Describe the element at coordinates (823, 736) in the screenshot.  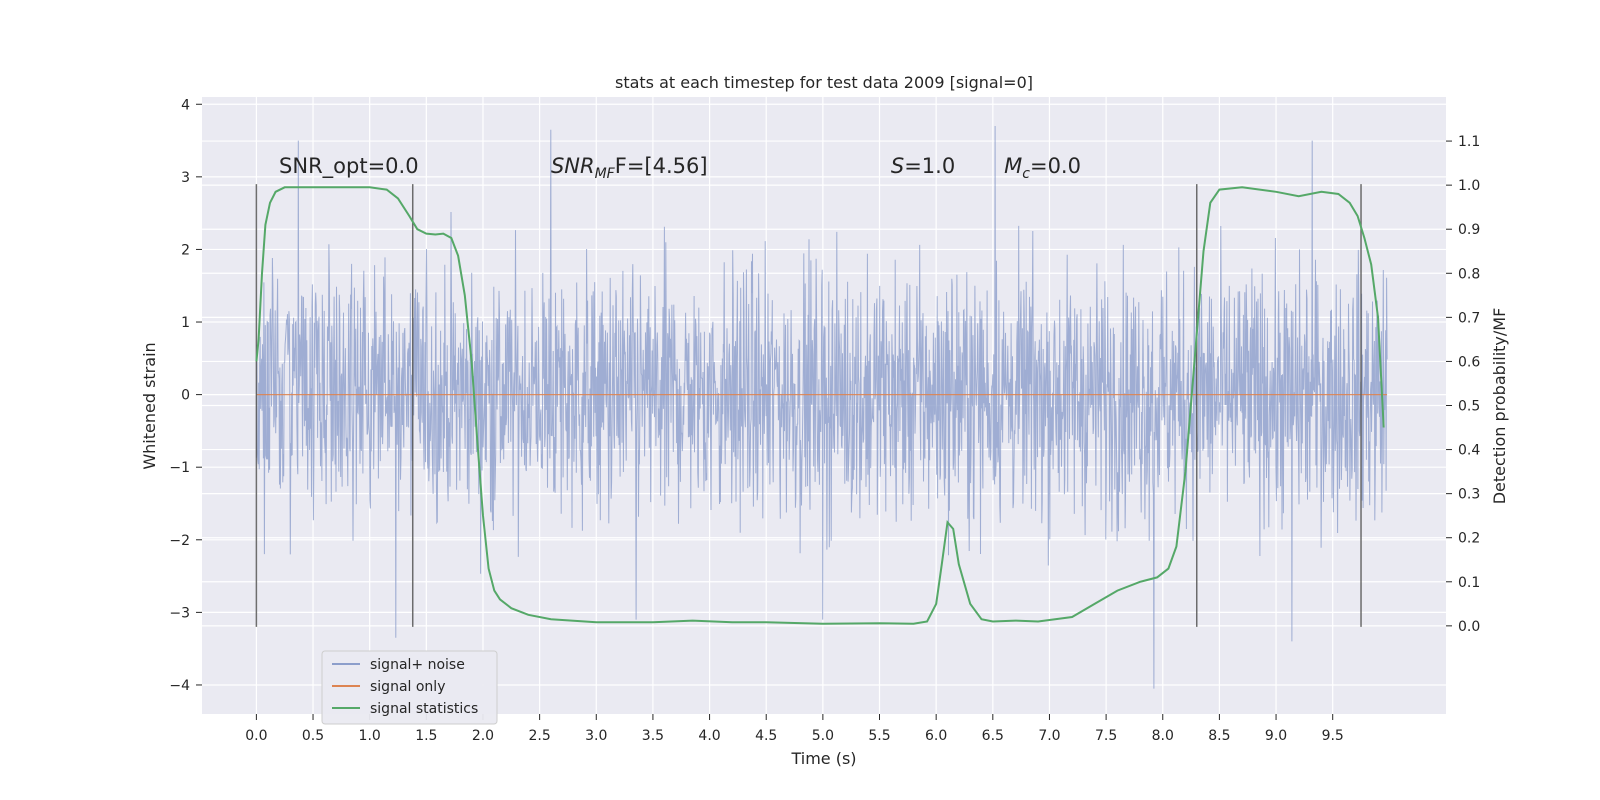
I see `x-tick-label: 5.0` at that location.